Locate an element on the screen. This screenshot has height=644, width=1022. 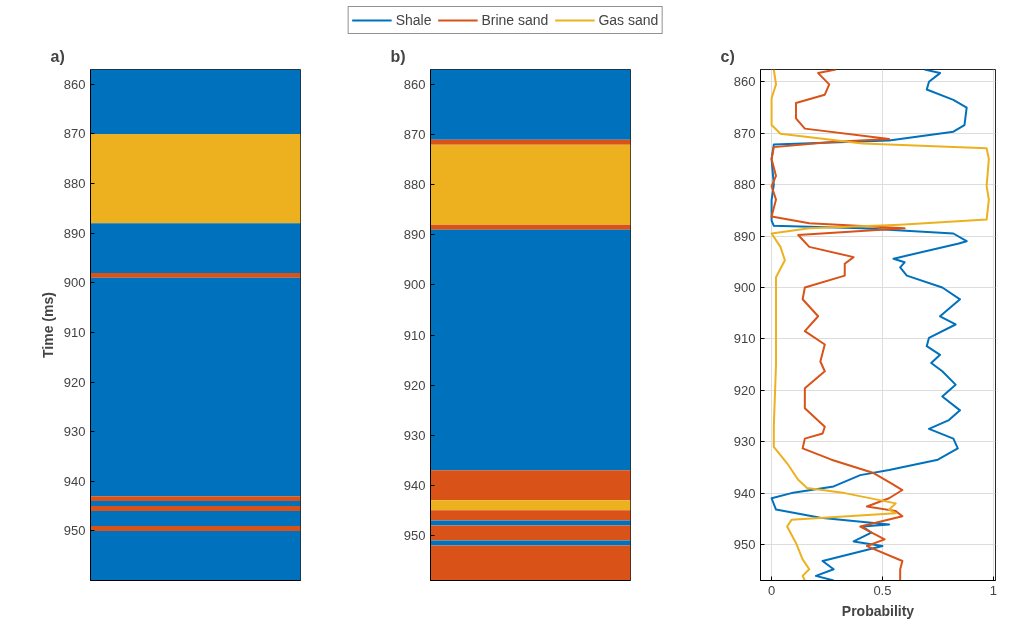
line-series is located at coordinates (838, 325).